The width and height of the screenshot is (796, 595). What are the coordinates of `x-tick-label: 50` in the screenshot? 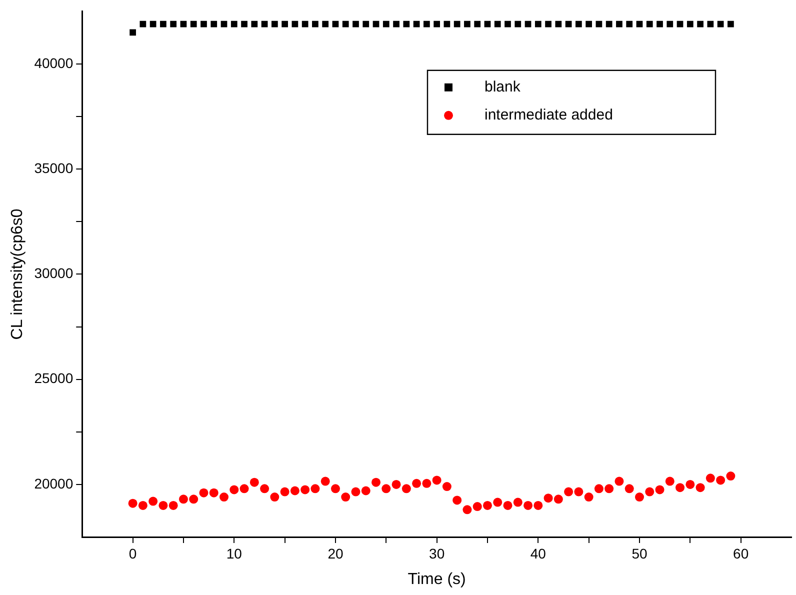 It's located at (640, 553).